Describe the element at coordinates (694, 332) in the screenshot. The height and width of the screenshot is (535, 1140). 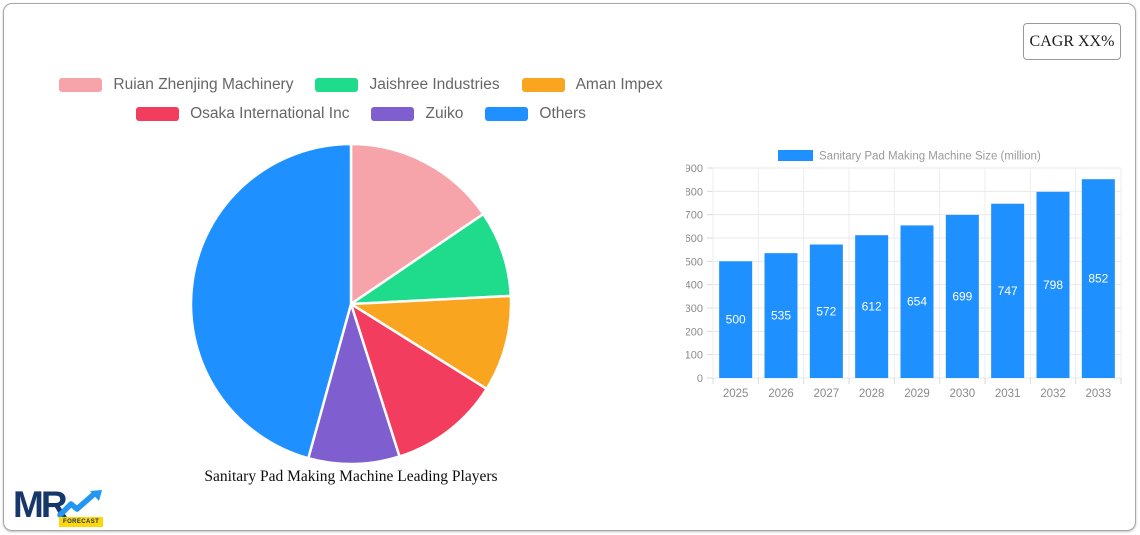
I see `y-tick-label: 200` at that location.